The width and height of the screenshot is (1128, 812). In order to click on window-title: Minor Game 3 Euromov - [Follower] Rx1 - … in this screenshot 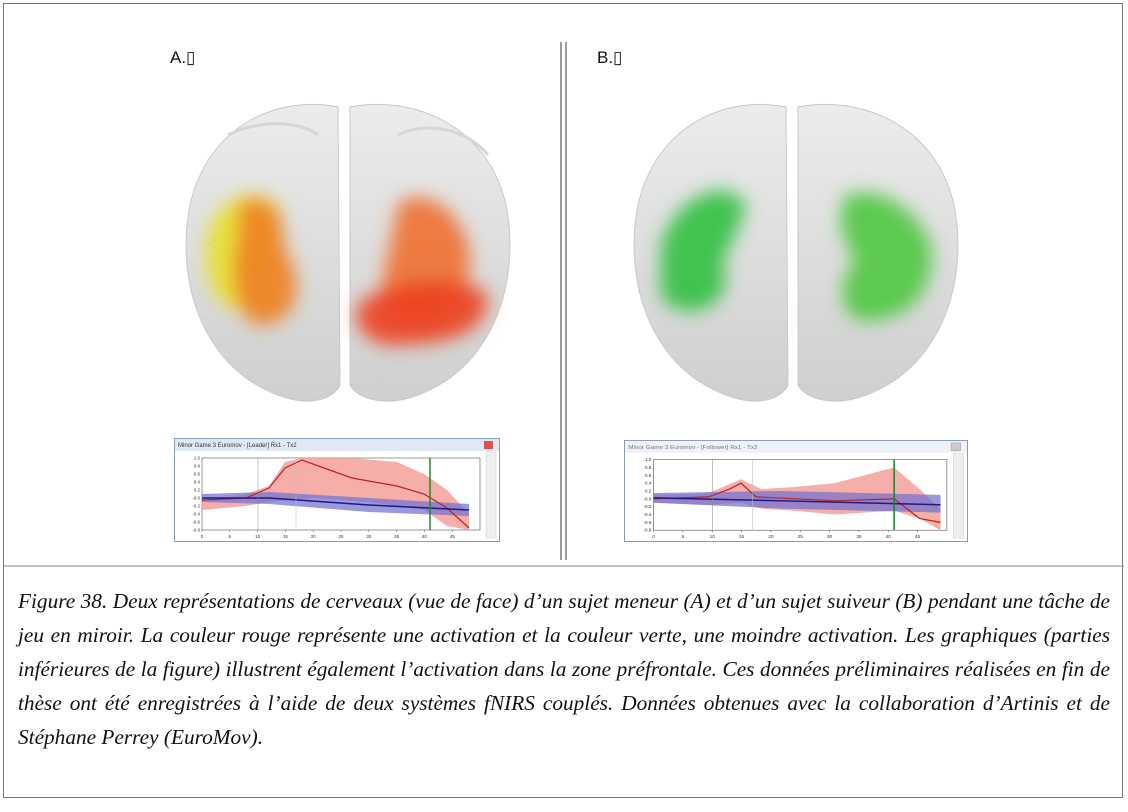, I will do `click(693, 447)`.